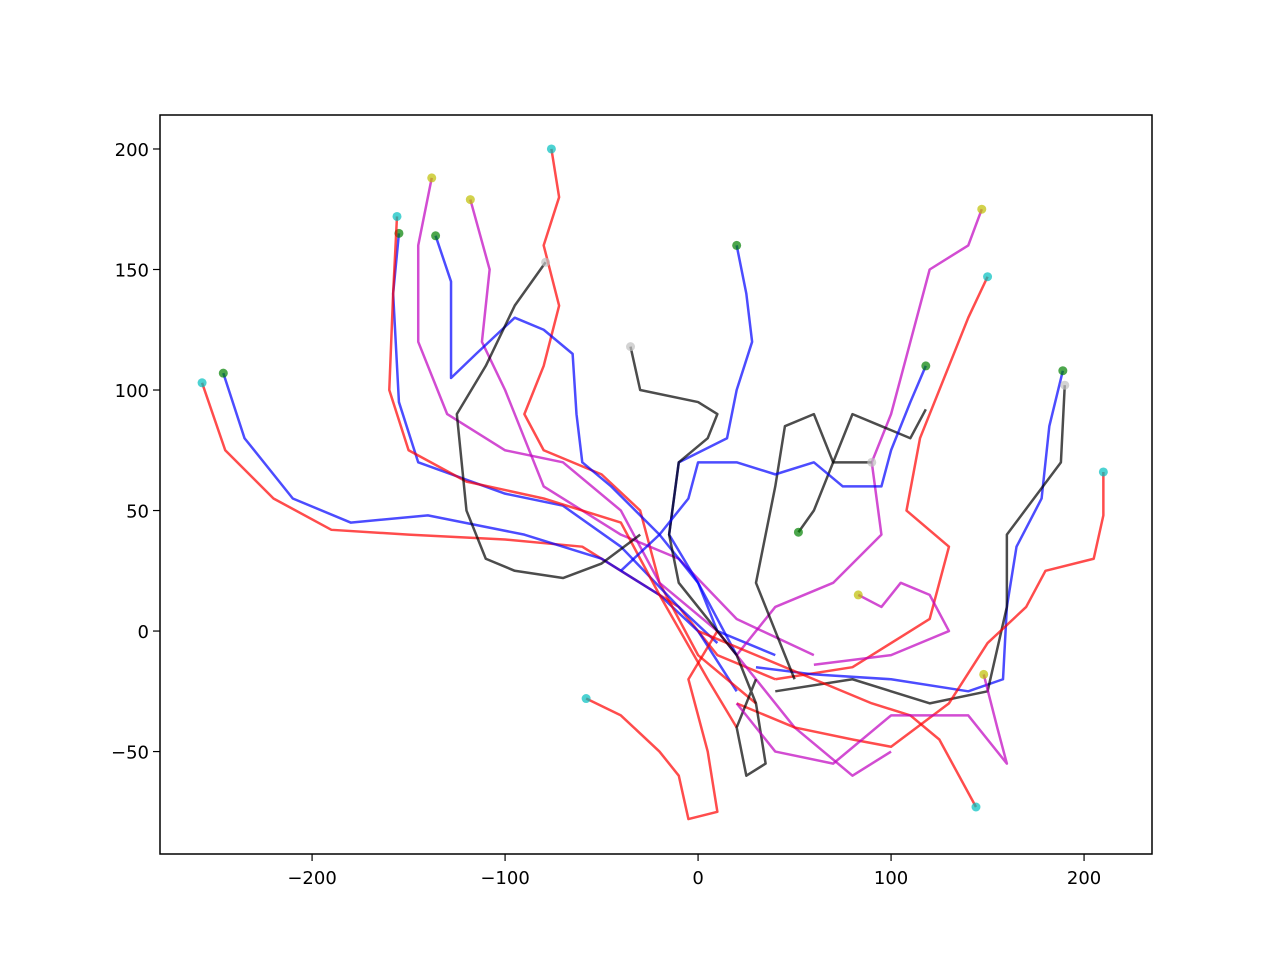  I want to click on x-tick-label: 100, so click(891, 878).